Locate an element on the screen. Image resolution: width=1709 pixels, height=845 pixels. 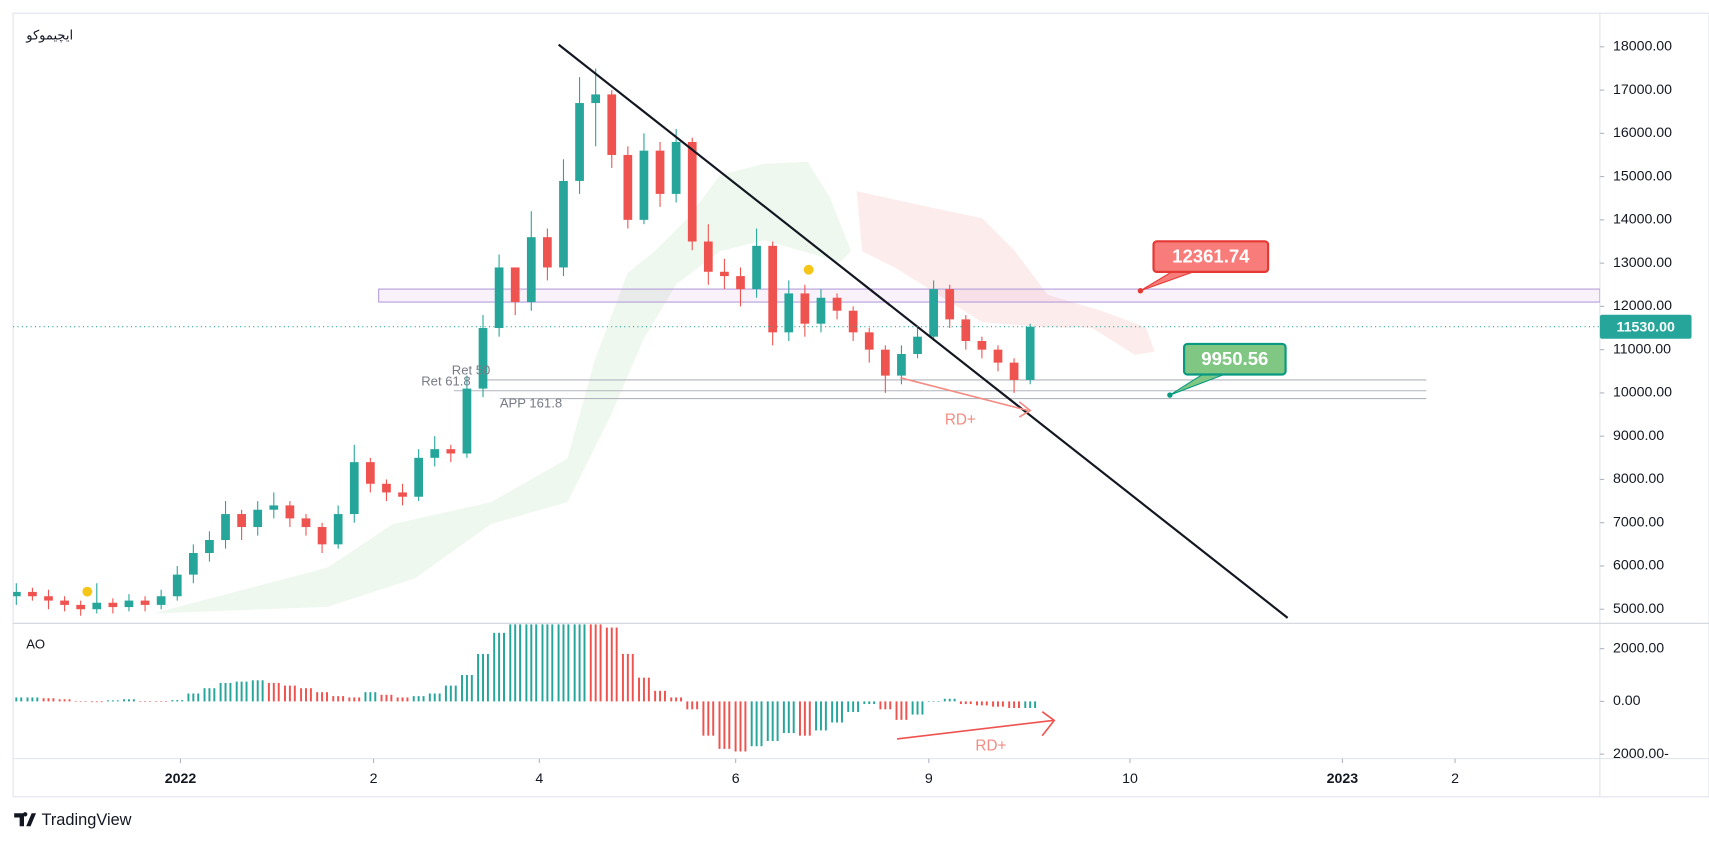
callout-box is located at coordinates (1234, 359).